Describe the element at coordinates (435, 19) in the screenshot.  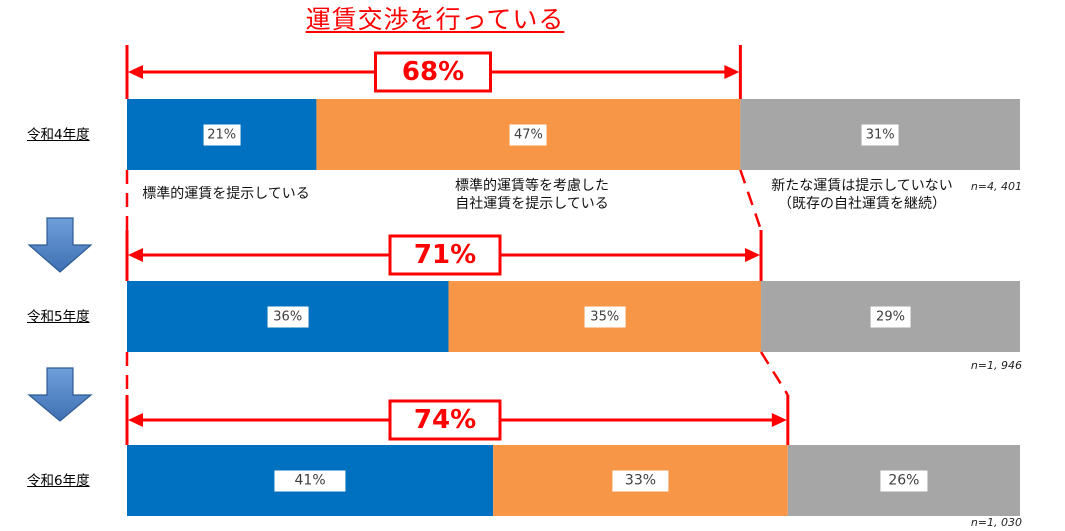
I see `chart-title: 運賃交渉を行っている` at that location.